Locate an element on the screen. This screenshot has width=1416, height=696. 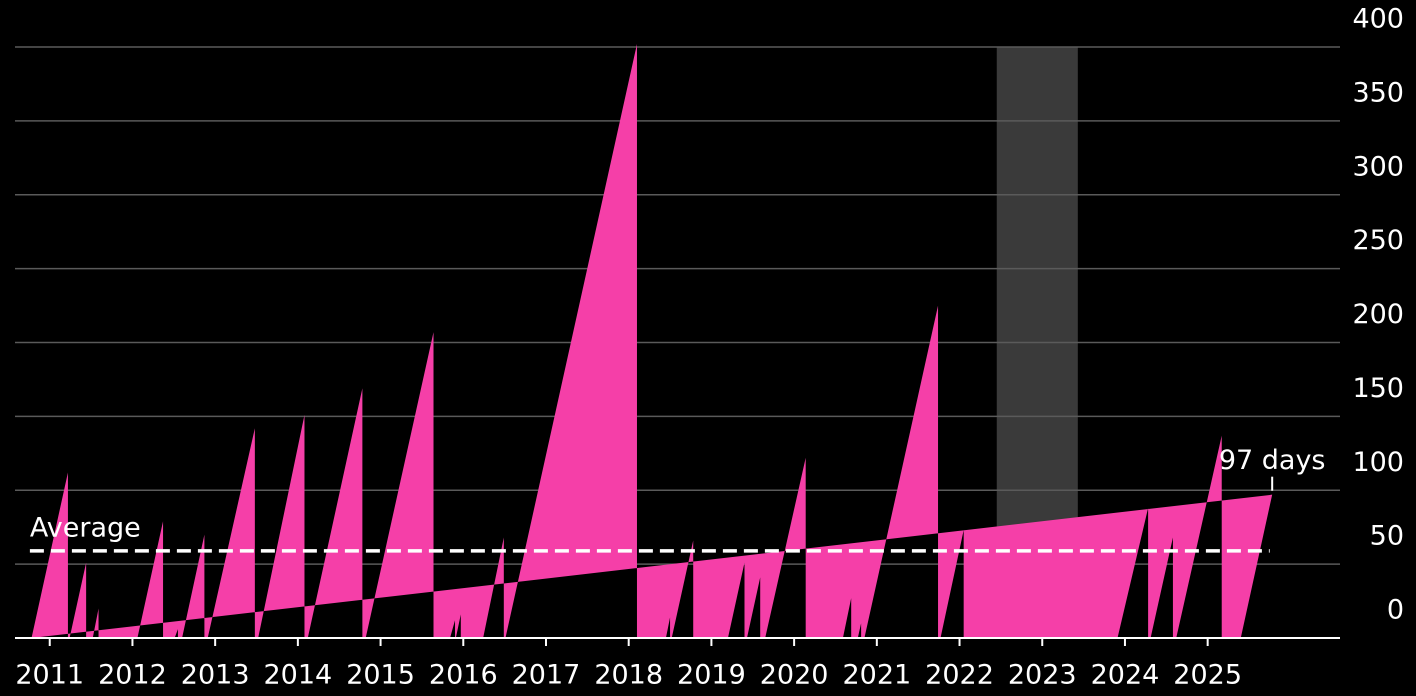
average-label: Average is located at coordinates (85, 527).